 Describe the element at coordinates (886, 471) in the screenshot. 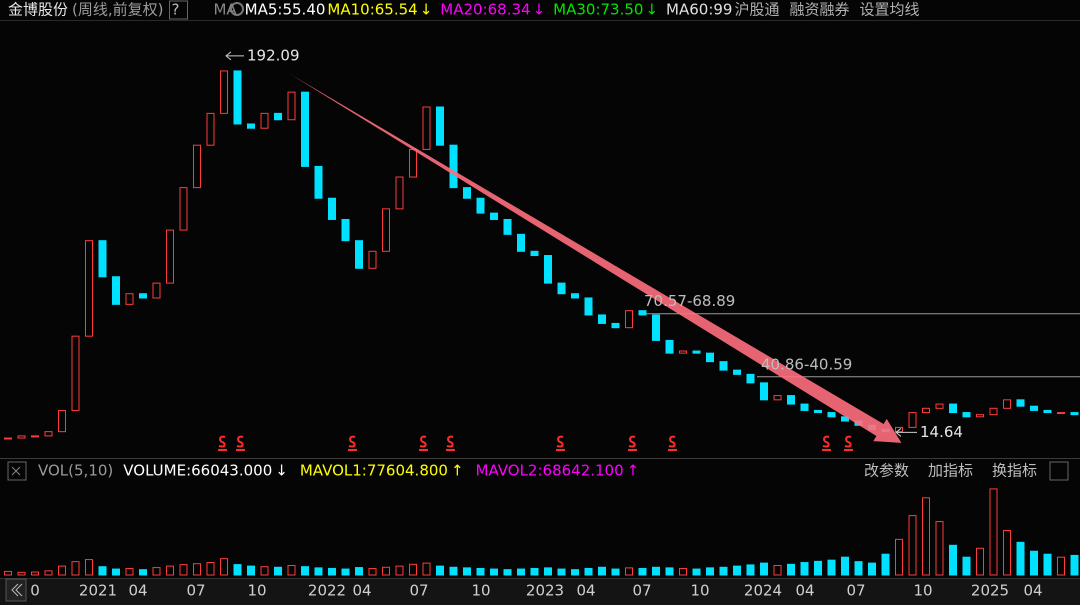

I see `indicator-button: 改参数` at that location.